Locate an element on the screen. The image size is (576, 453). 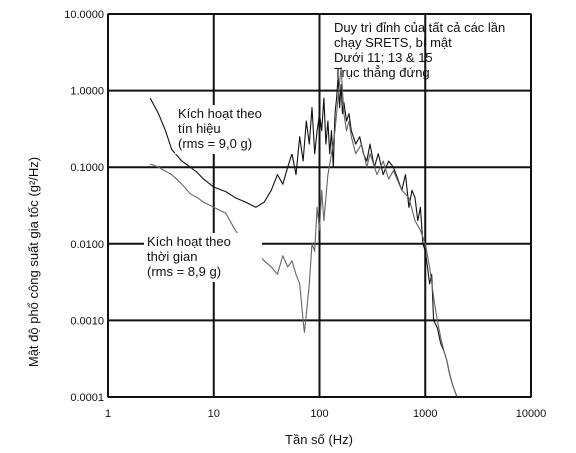
annotation-line: (rms = 9,0 g) is located at coordinates (215, 143).